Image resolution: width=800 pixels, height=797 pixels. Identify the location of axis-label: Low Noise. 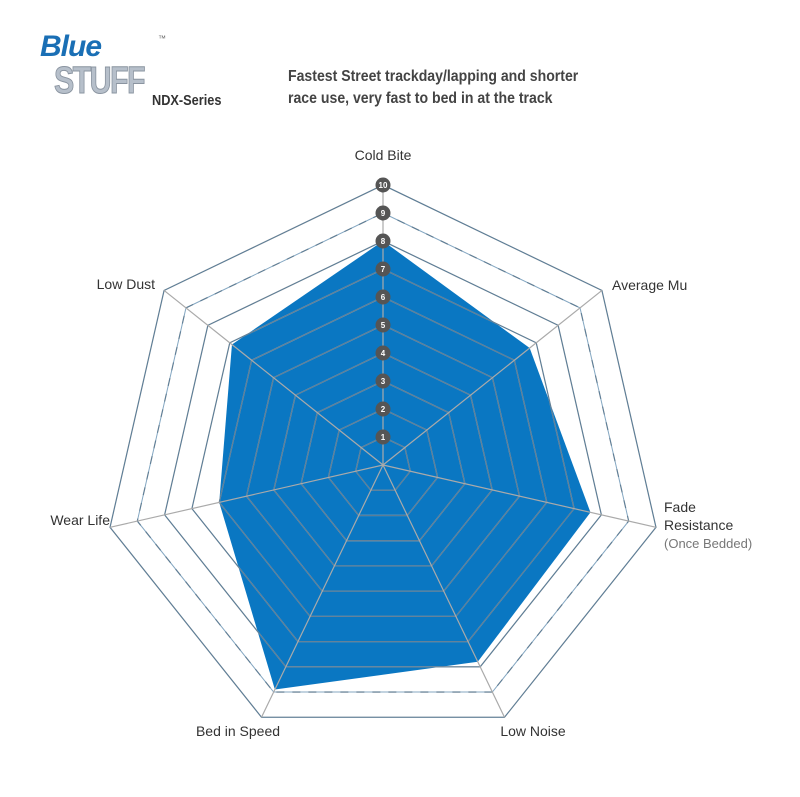
(533, 731).